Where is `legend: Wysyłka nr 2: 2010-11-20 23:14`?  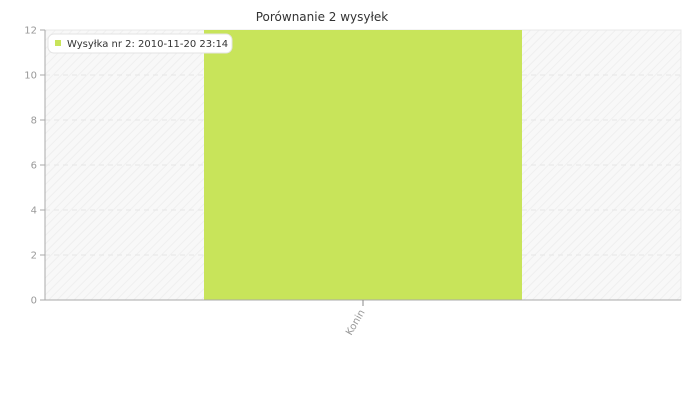
legend: Wysyłka nr 2: 2010-11-20 23:14 is located at coordinates (140, 43).